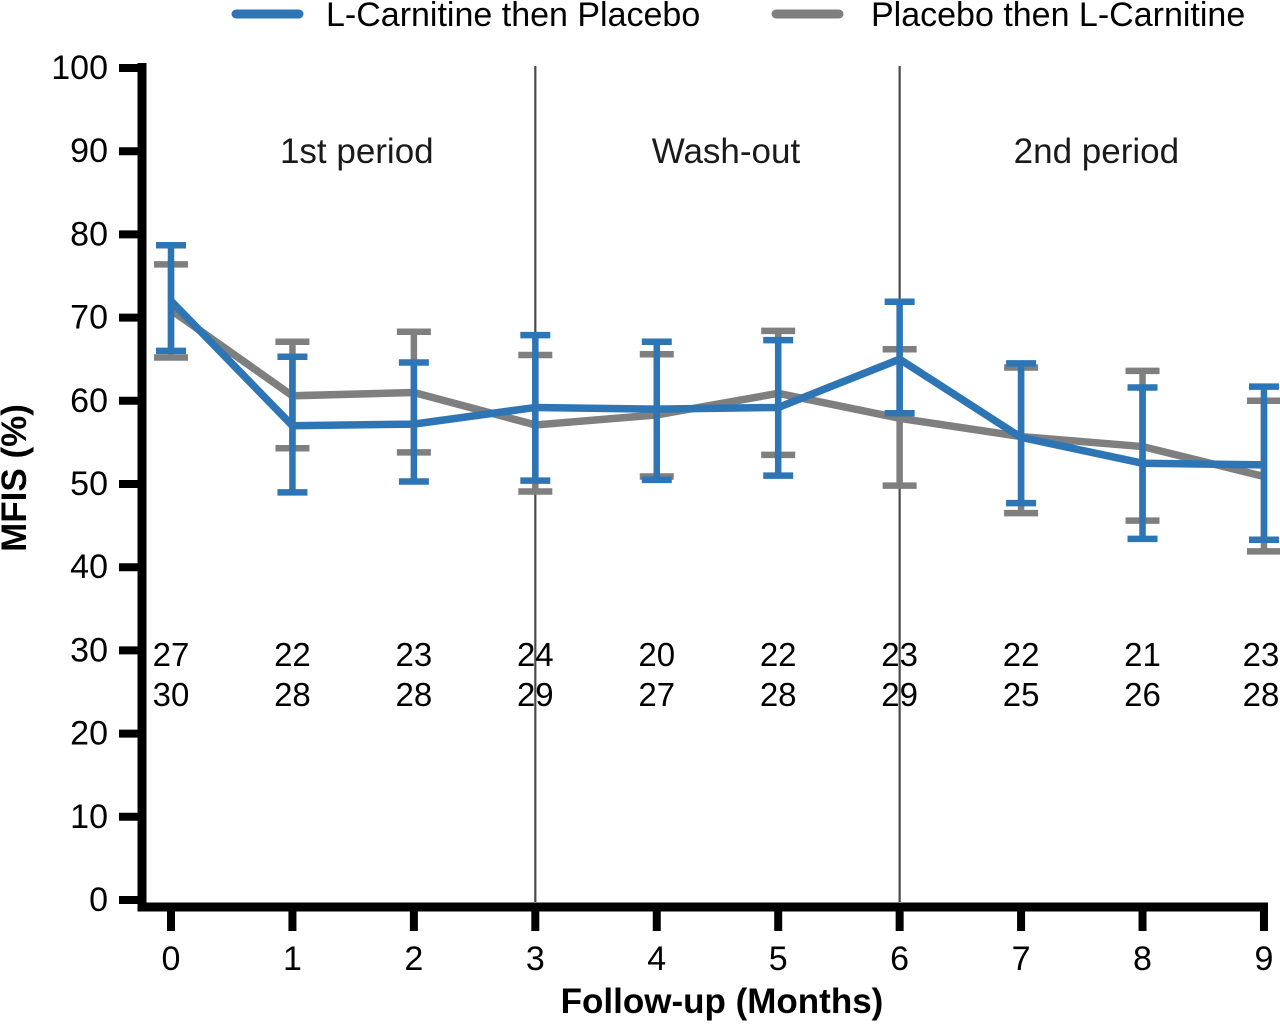 The height and width of the screenshot is (1029, 1280). I want to click on period-label-first: 1st period, so click(357, 151).